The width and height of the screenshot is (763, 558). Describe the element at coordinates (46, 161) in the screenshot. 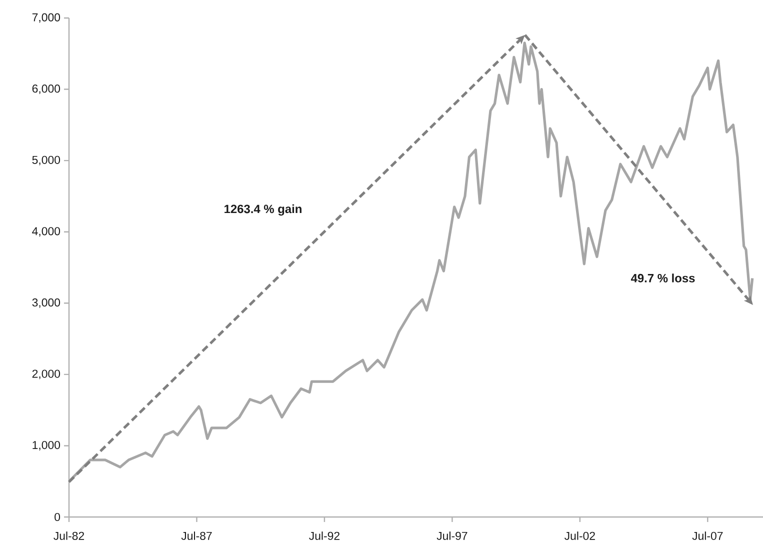

I see `y-tick-label: 5,000` at that location.